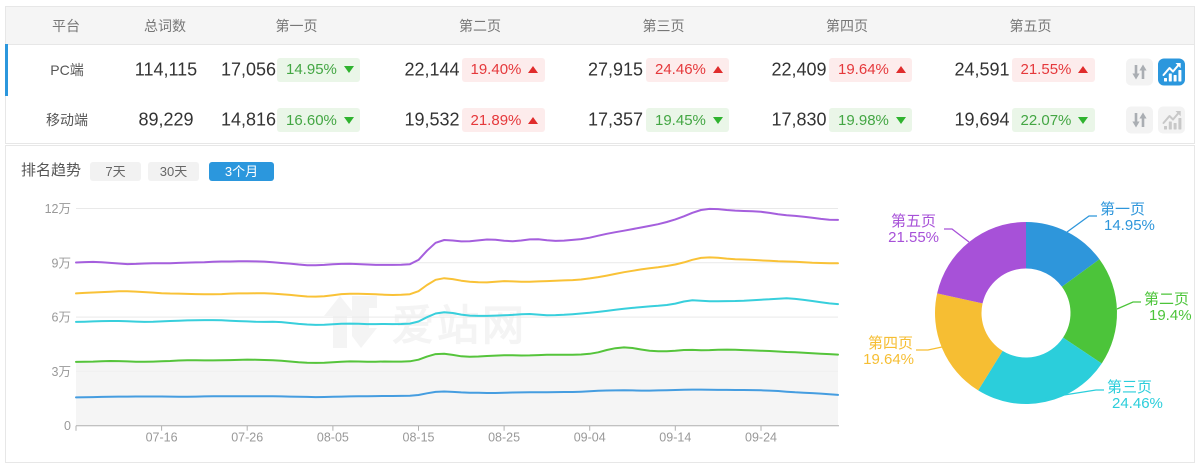  Describe the element at coordinates (761, 438) in the screenshot. I see `svg-text: 09-24` at that location.